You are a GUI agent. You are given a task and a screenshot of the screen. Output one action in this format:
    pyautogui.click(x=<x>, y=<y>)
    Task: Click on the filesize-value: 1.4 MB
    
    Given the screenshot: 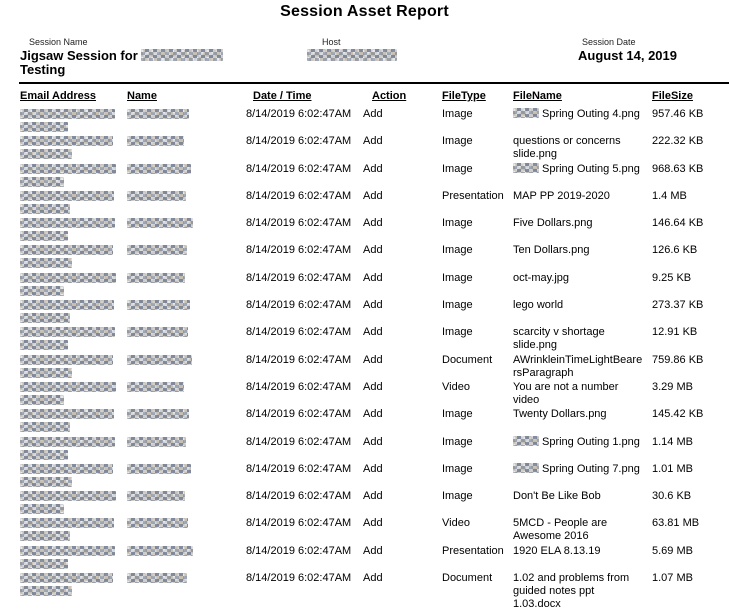 What is the action you would take?
    pyautogui.click(x=669, y=195)
    